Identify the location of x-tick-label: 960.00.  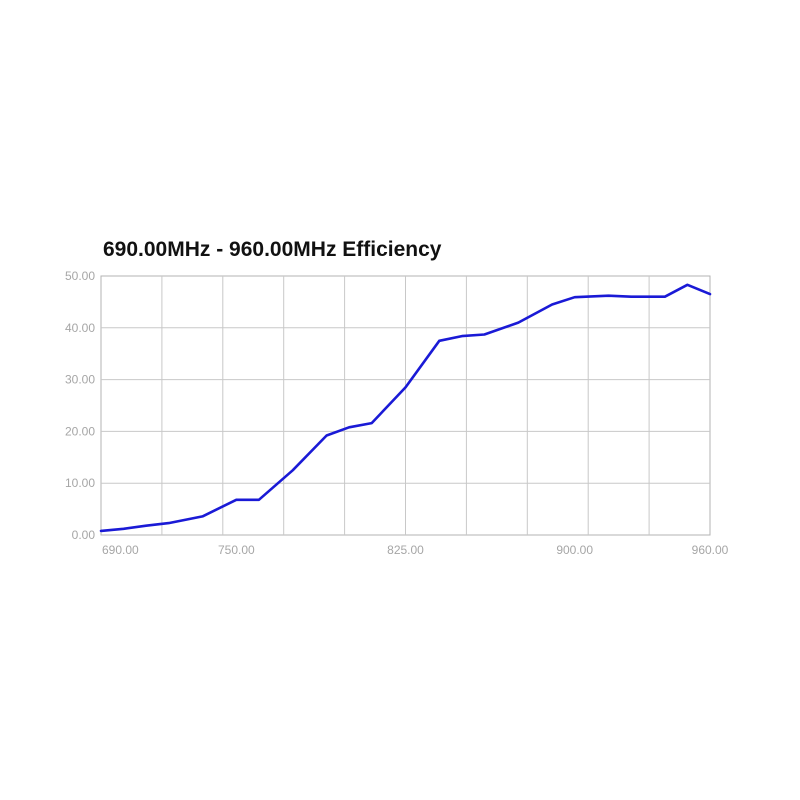
(710, 550).